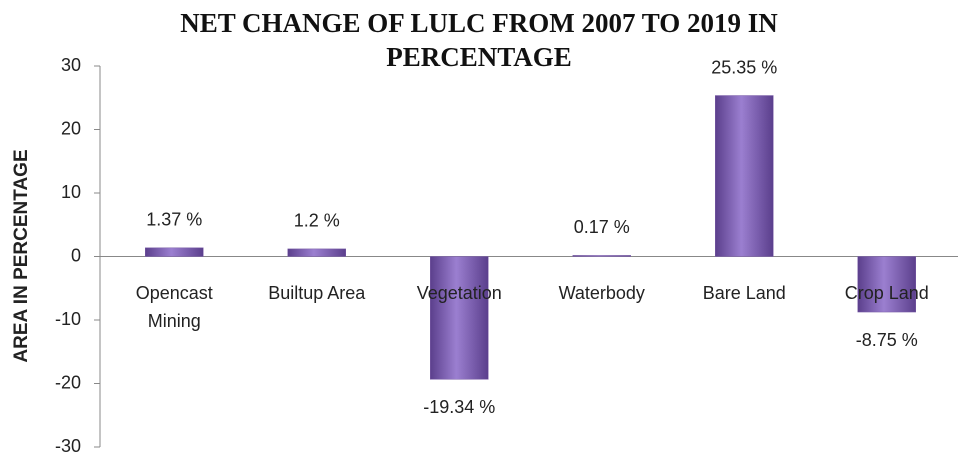 This screenshot has height=456, width=958. What do you see at coordinates (71, 65) in the screenshot?
I see `y-tick-label: 30` at bounding box center [71, 65].